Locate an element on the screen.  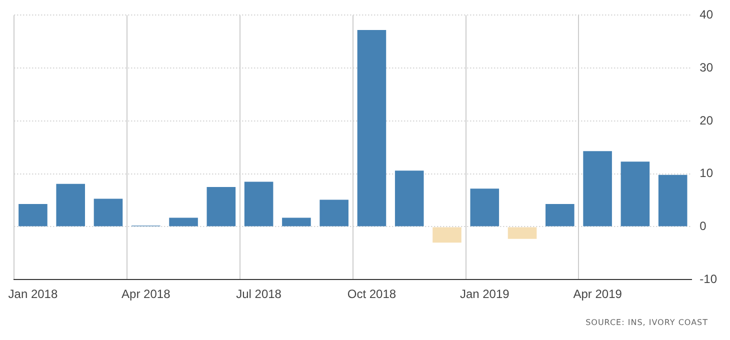
source-note: SOURCE: INS, IVORY COAST is located at coordinates (647, 322).